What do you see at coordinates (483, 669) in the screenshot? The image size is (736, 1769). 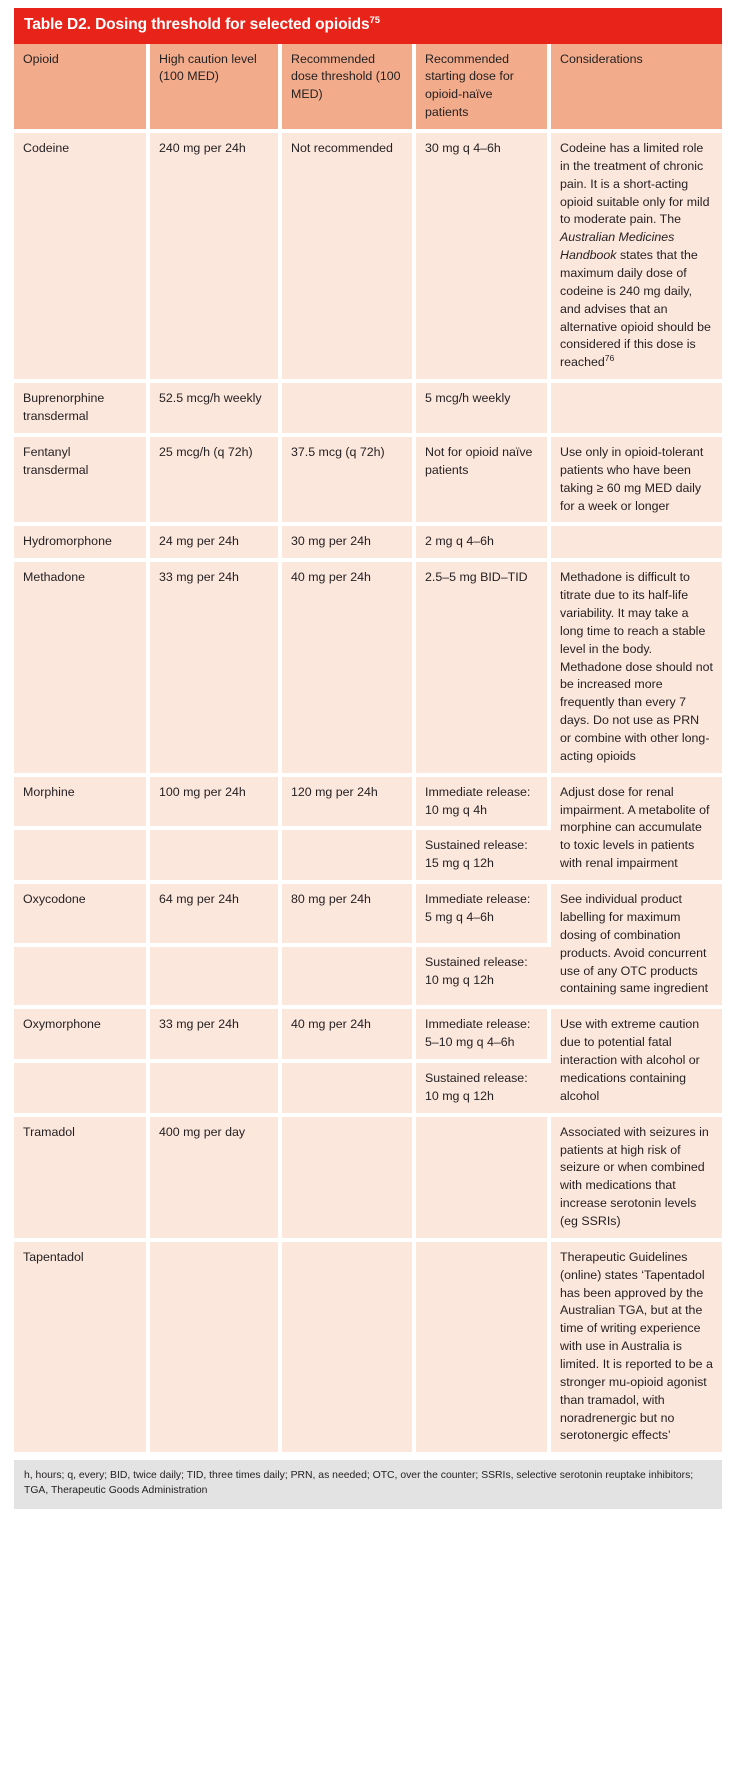 I see `cell-starting-dose: 2.5–5 mg BID–TID` at bounding box center [483, 669].